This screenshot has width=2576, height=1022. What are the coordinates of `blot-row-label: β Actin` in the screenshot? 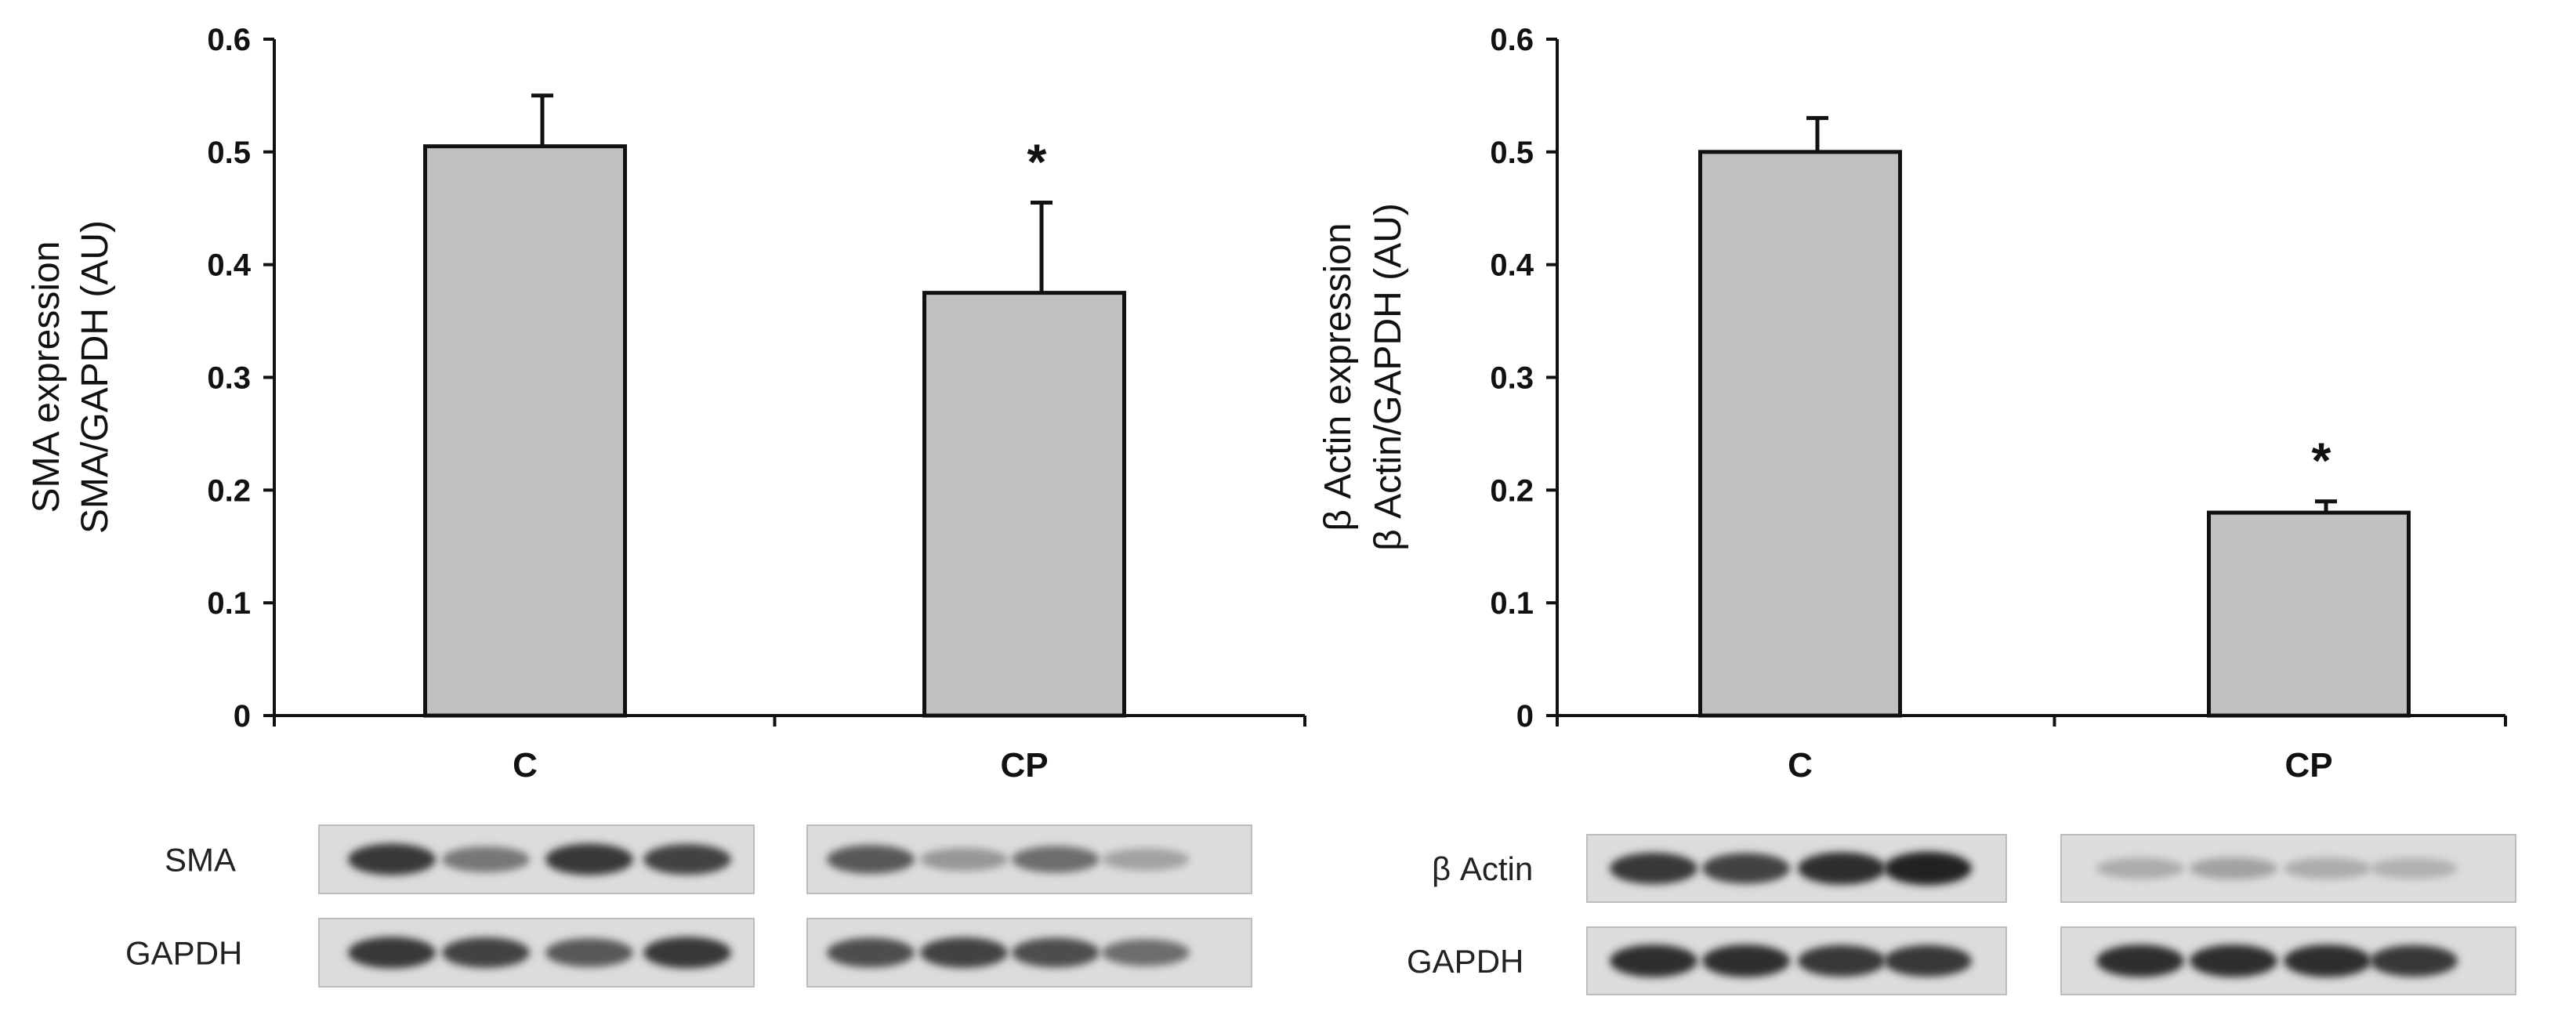 It's located at (1482, 868).